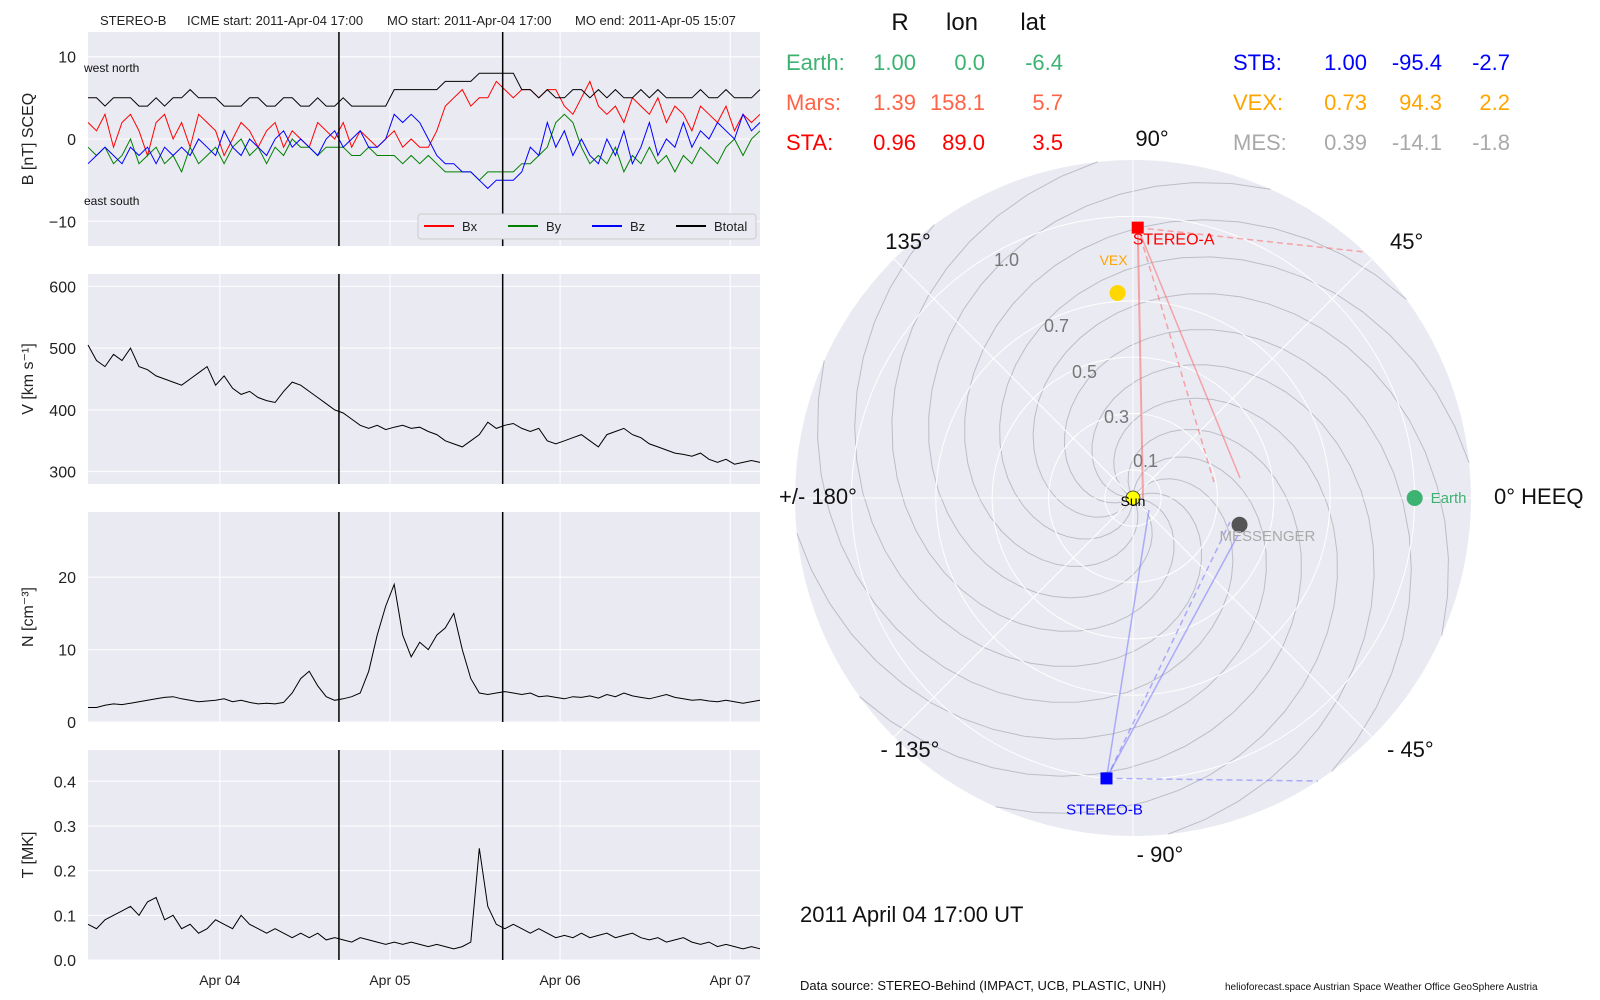 The image size is (1600, 1000). I want to click on angle-label: - 45°, so click(1410, 749).